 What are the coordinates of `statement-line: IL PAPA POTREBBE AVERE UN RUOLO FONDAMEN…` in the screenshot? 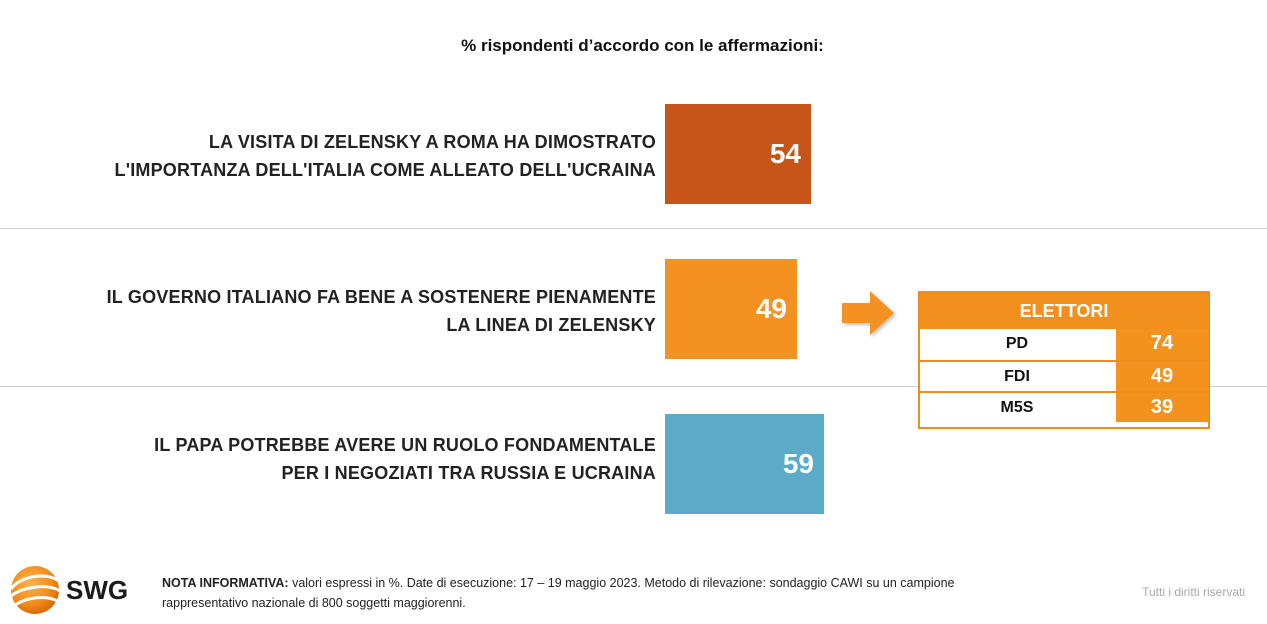 It's located at (405, 445).